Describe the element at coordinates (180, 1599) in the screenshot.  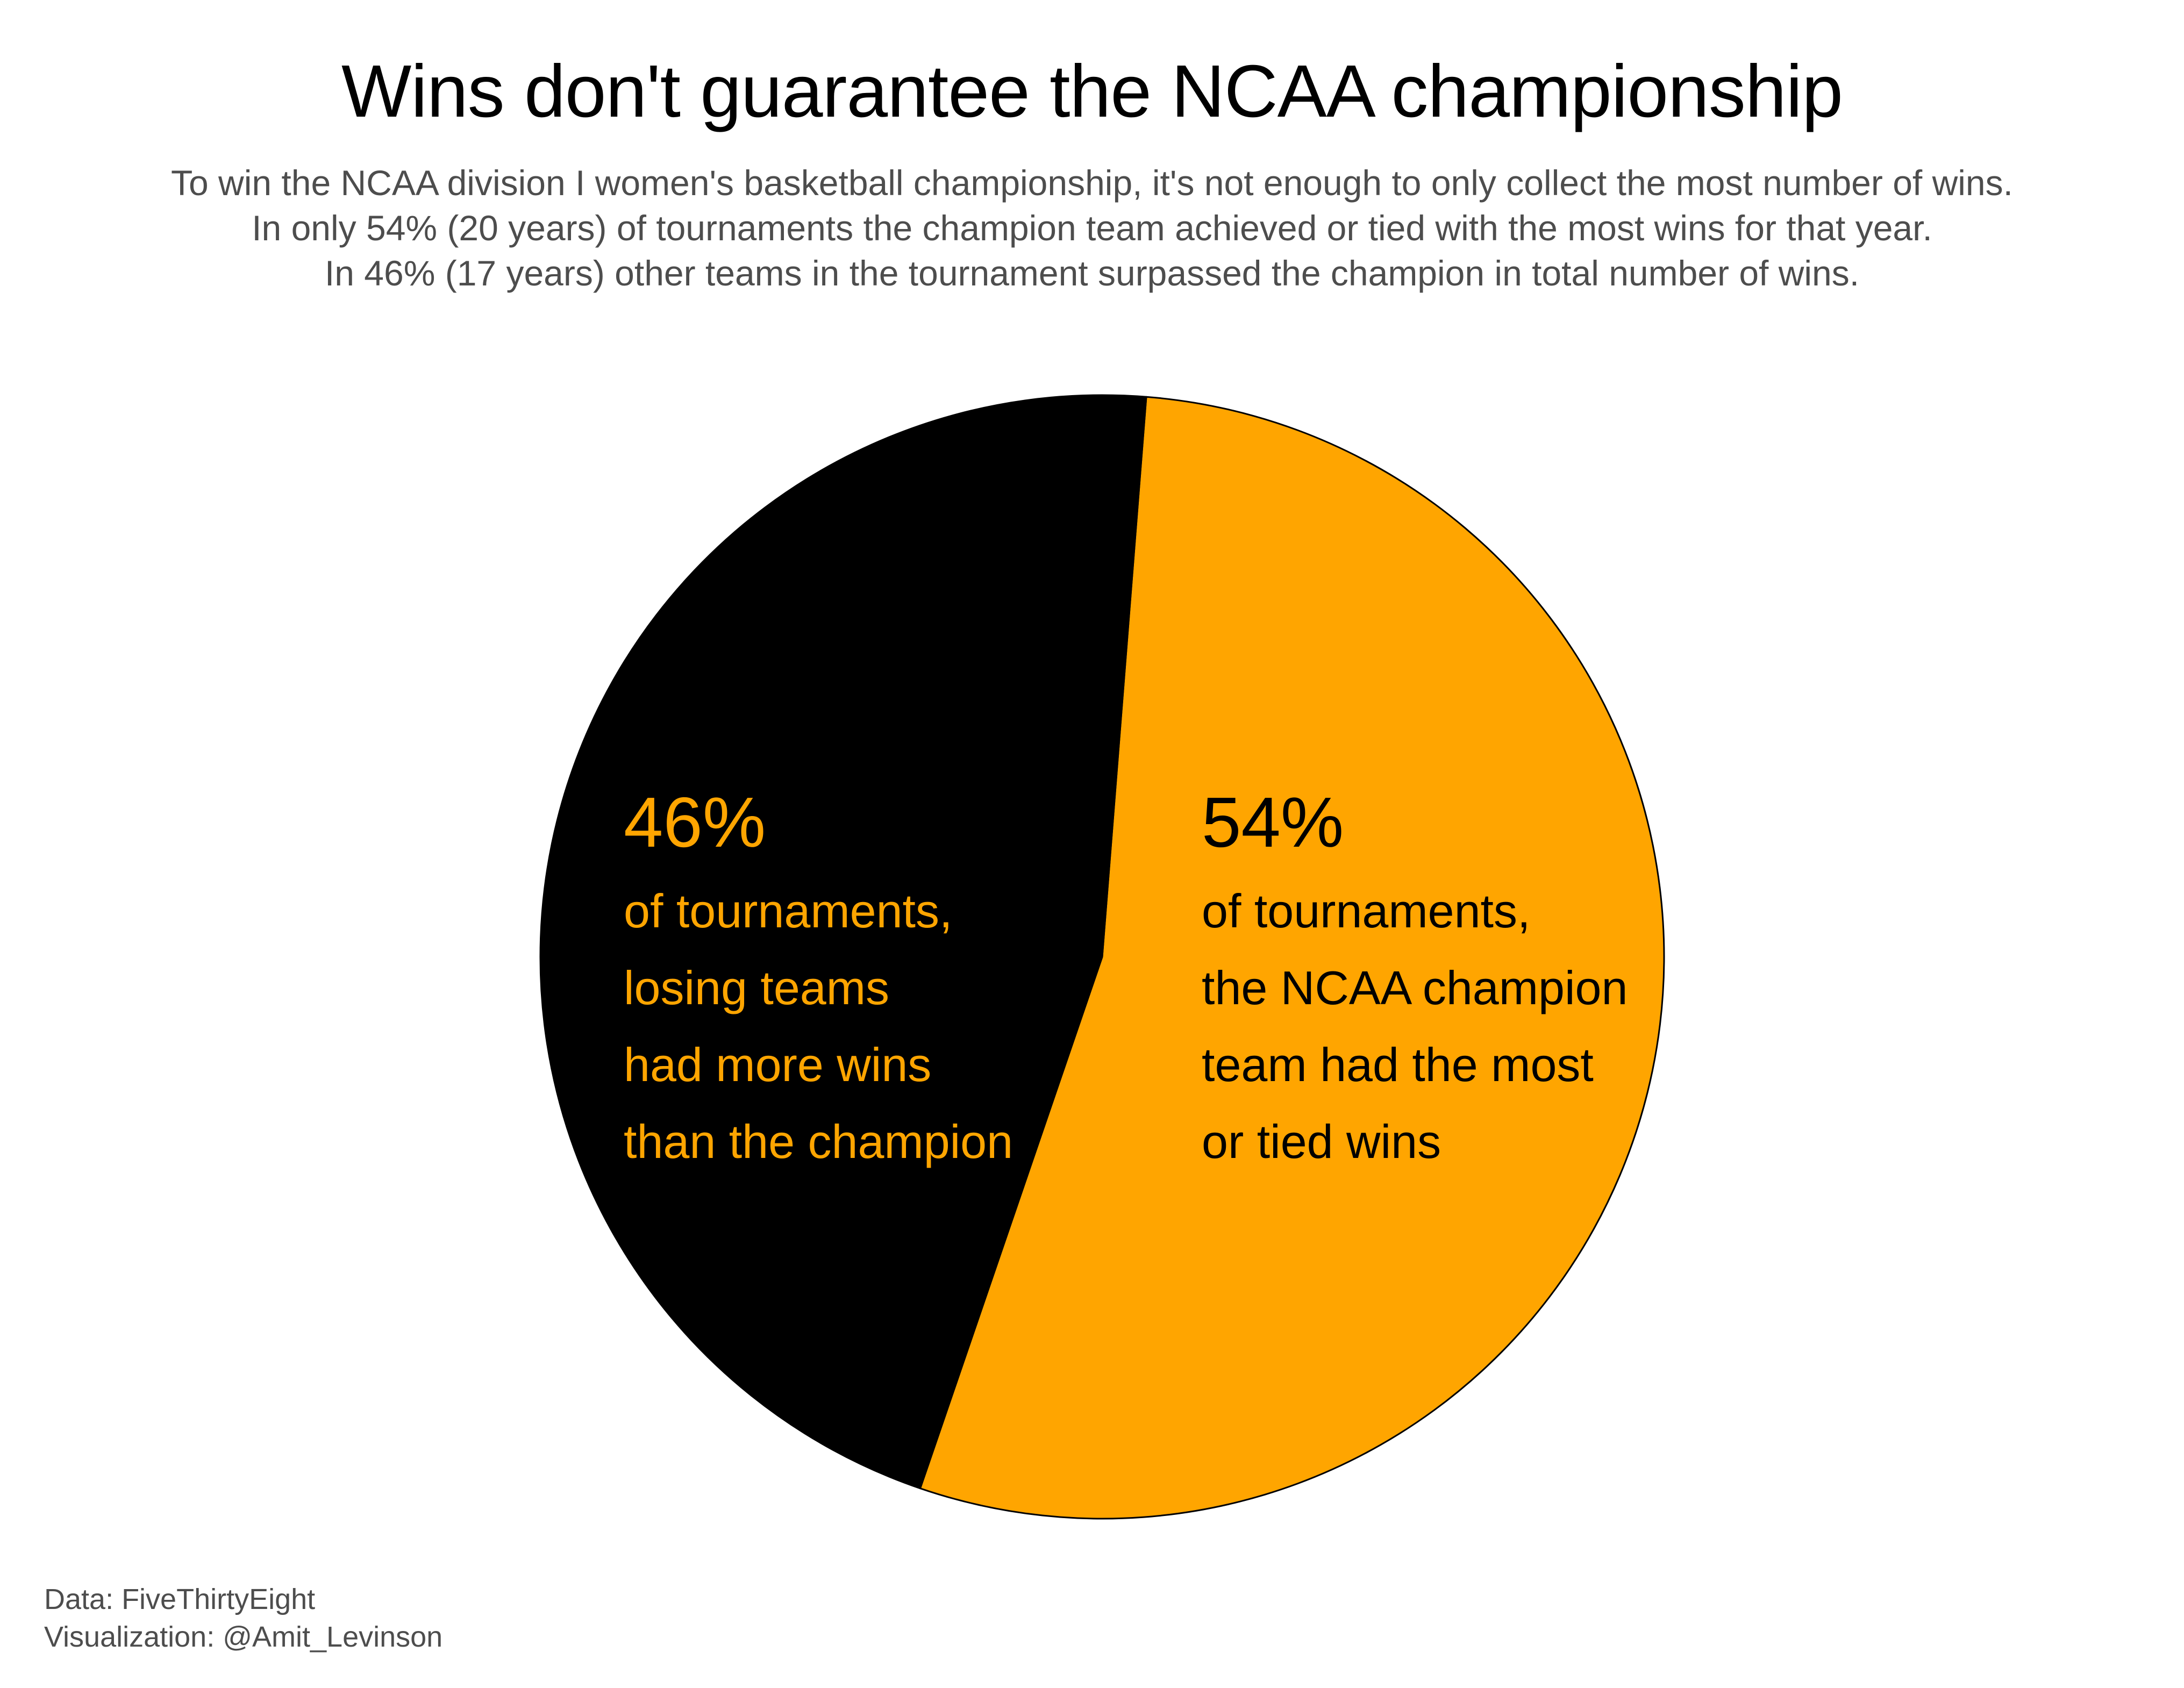
I see `data-source-text: Data: FiveThirtyEight` at that location.